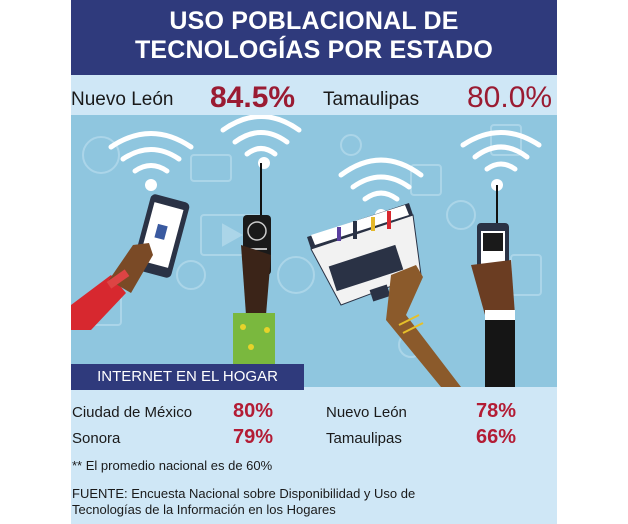 The height and width of the screenshot is (524, 628). Describe the element at coordinates (314, 21) in the screenshot. I see `title-line-1: USO POBLACIONAL DE` at that location.